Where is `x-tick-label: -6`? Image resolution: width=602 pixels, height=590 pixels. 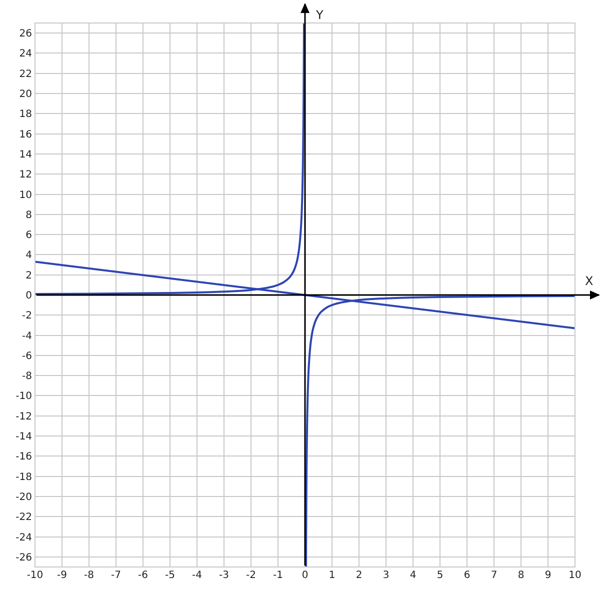
x-tick-label: -6 is located at coordinates (143, 575).